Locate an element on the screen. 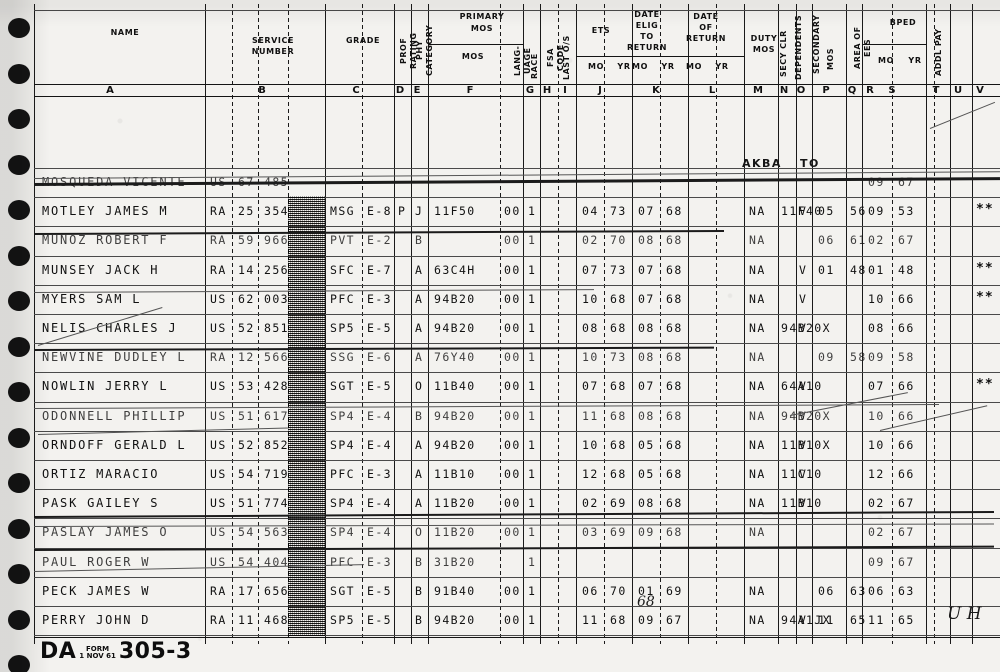 The width and height of the screenshot is (1000, 672). cell-service-mid: 12 is located at coordinates (246, 357).